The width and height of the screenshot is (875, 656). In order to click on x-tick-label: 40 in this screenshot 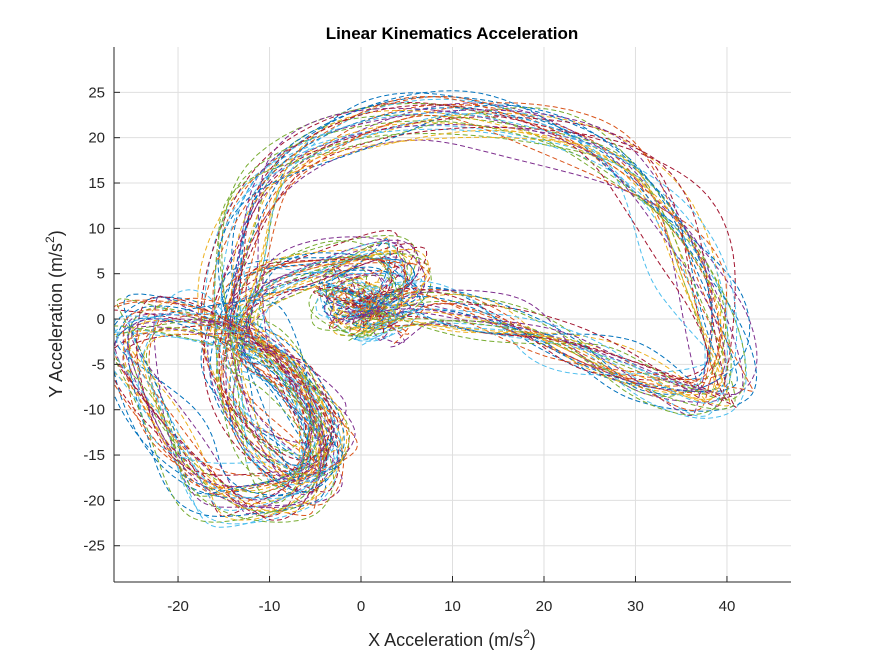, I will do `click(727, 606)`.